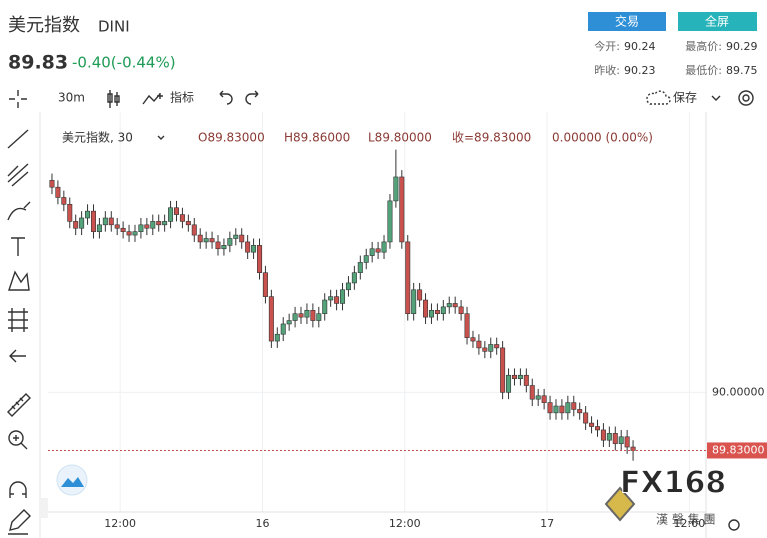 The image size is (767, 538). I want to click on left-tools, so click(19, 332).